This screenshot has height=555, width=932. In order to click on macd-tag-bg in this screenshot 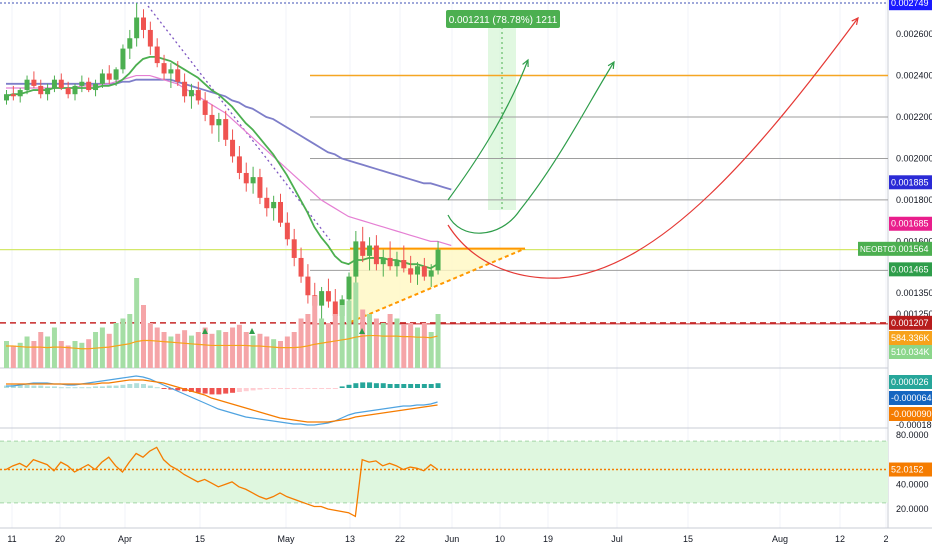, I will do `click(910, 414)`.